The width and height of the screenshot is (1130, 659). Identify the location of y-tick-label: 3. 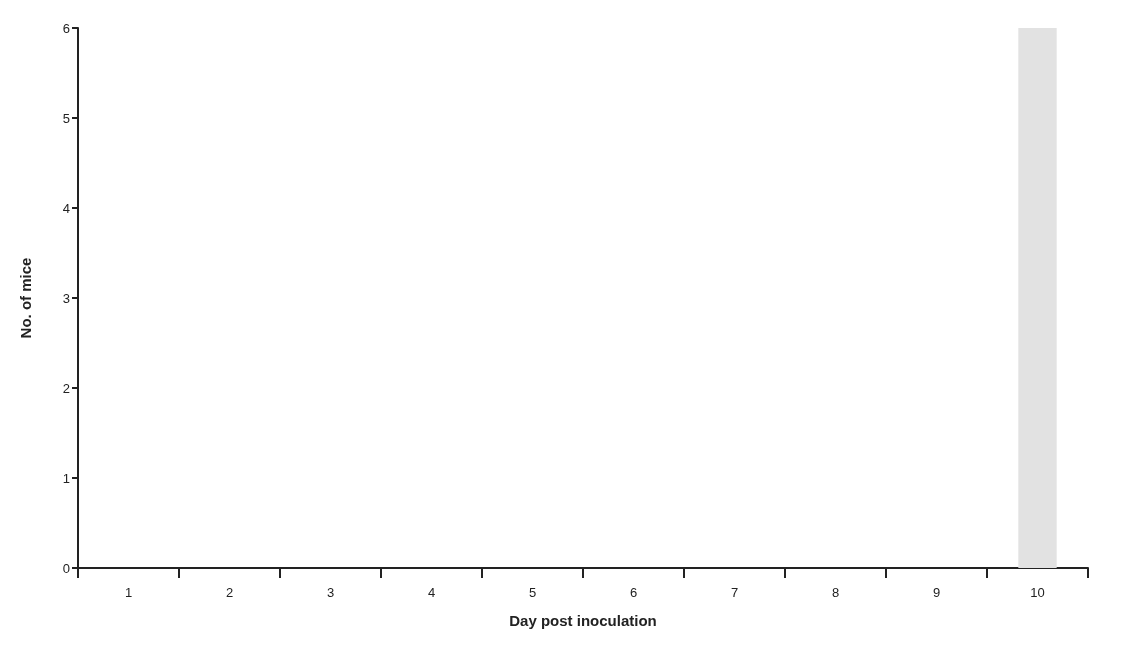
(66, 298).